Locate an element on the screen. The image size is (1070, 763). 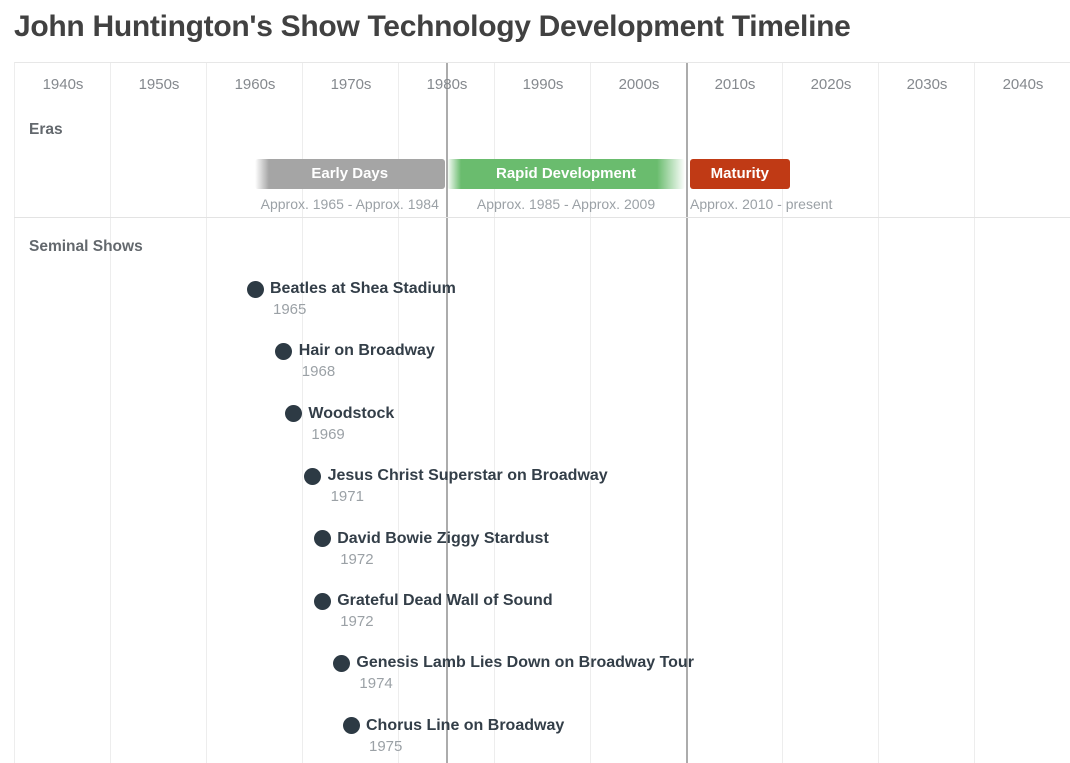
event-title: Beatles at Shea Stadium is located at coordinates (363, 288).